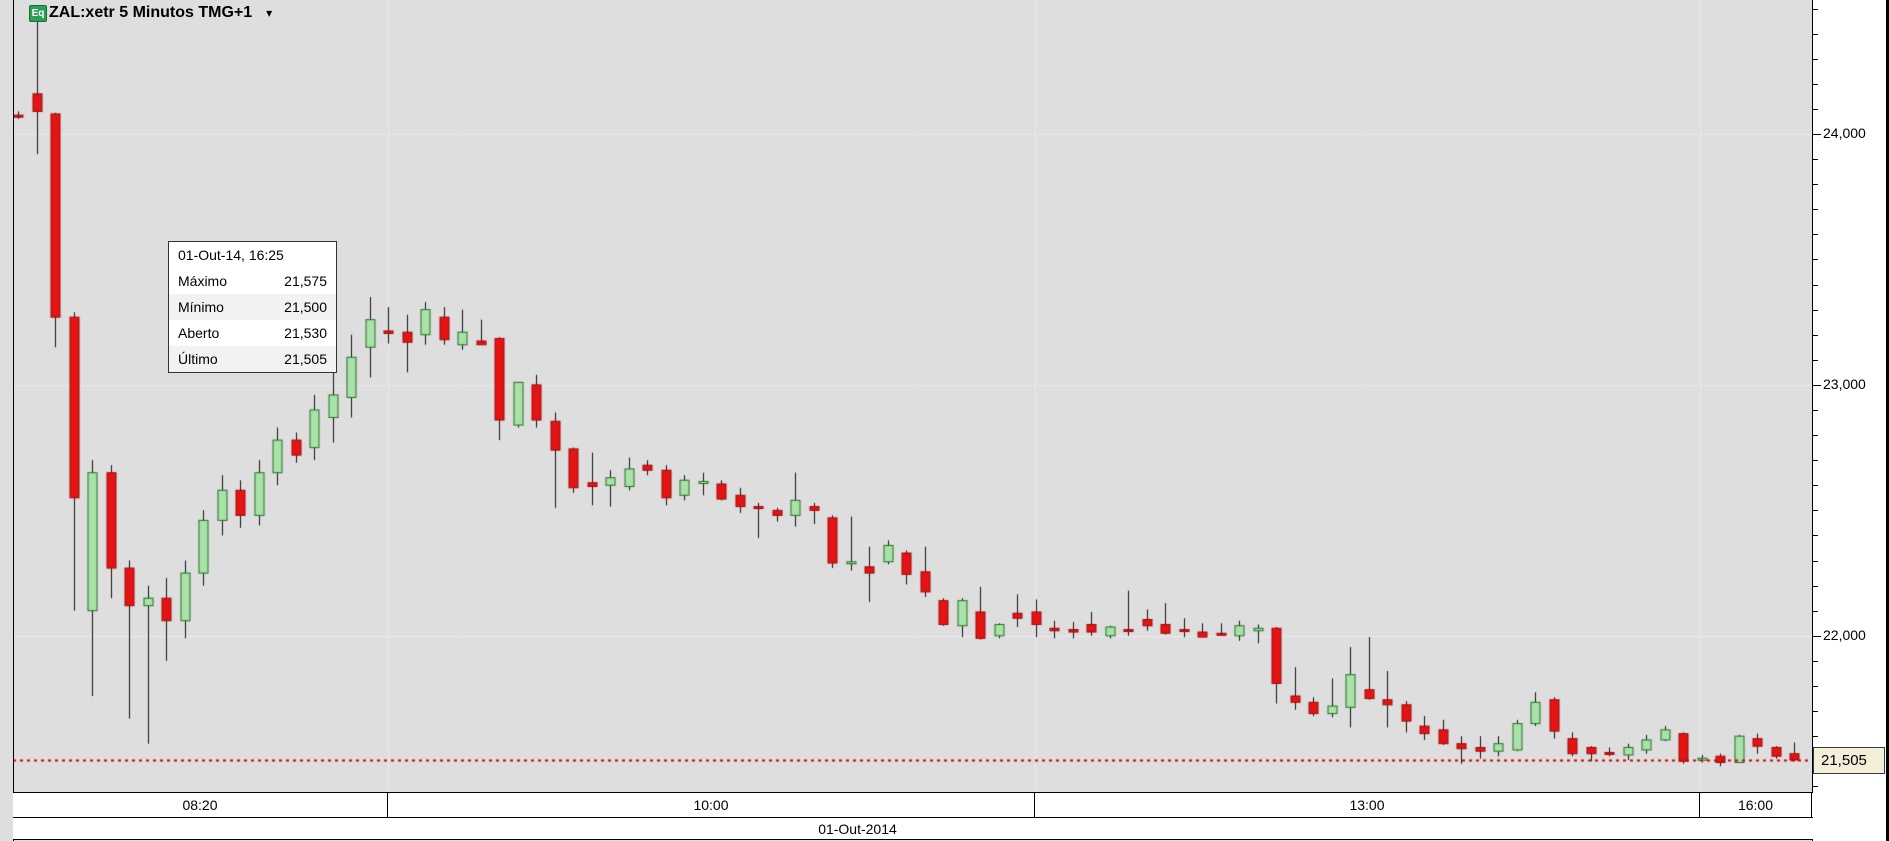  I want to click on instrument-selector: Eq ZAL:xetr 5 Minutos TMG+1 ▾, so click(150, 13).